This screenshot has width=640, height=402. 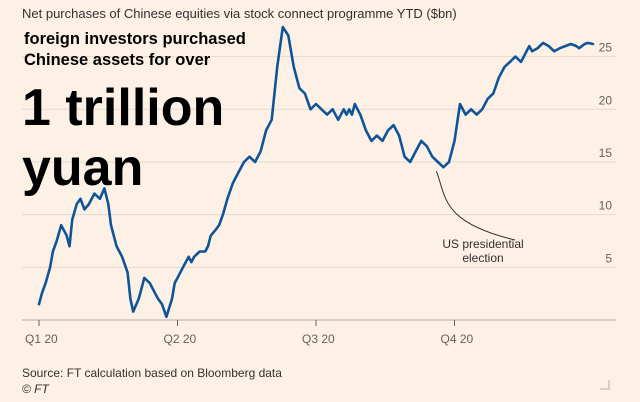 I want to click on y-tick-label: 10, so click(x=606, y=206).